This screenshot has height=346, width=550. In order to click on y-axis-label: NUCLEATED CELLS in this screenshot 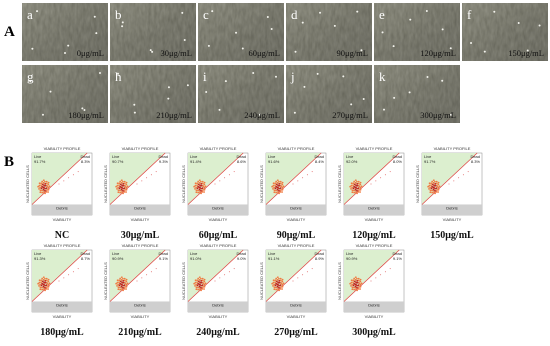, I will do `click(261, 281)`.